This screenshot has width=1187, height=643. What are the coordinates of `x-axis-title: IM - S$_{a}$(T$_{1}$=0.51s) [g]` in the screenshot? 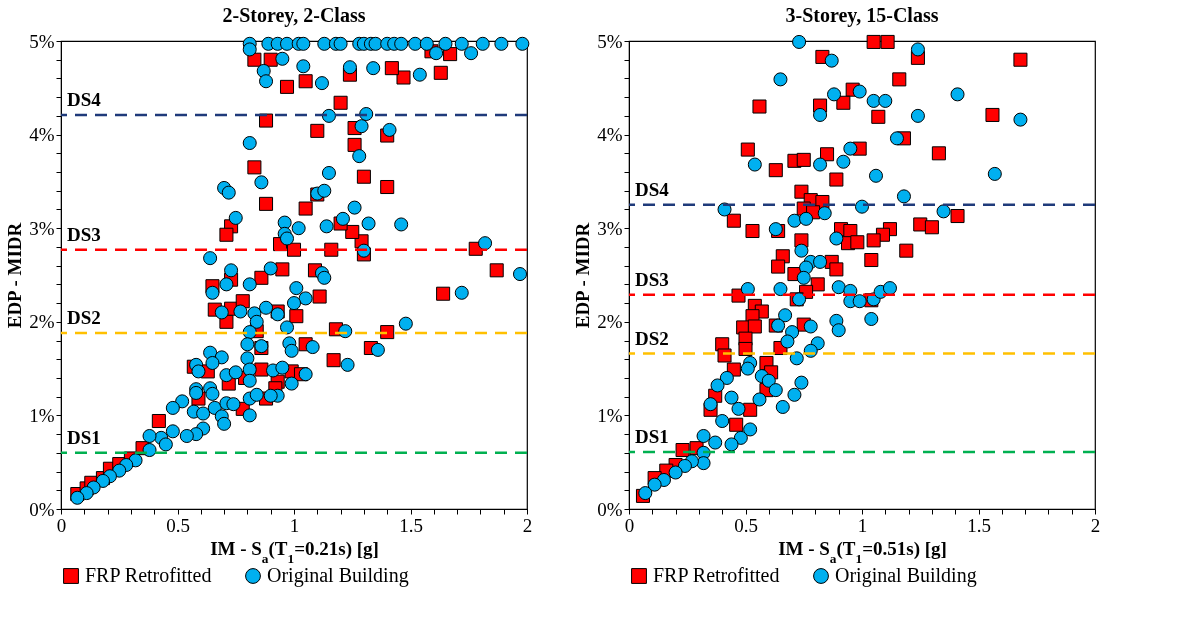 It's located at (862, 551).